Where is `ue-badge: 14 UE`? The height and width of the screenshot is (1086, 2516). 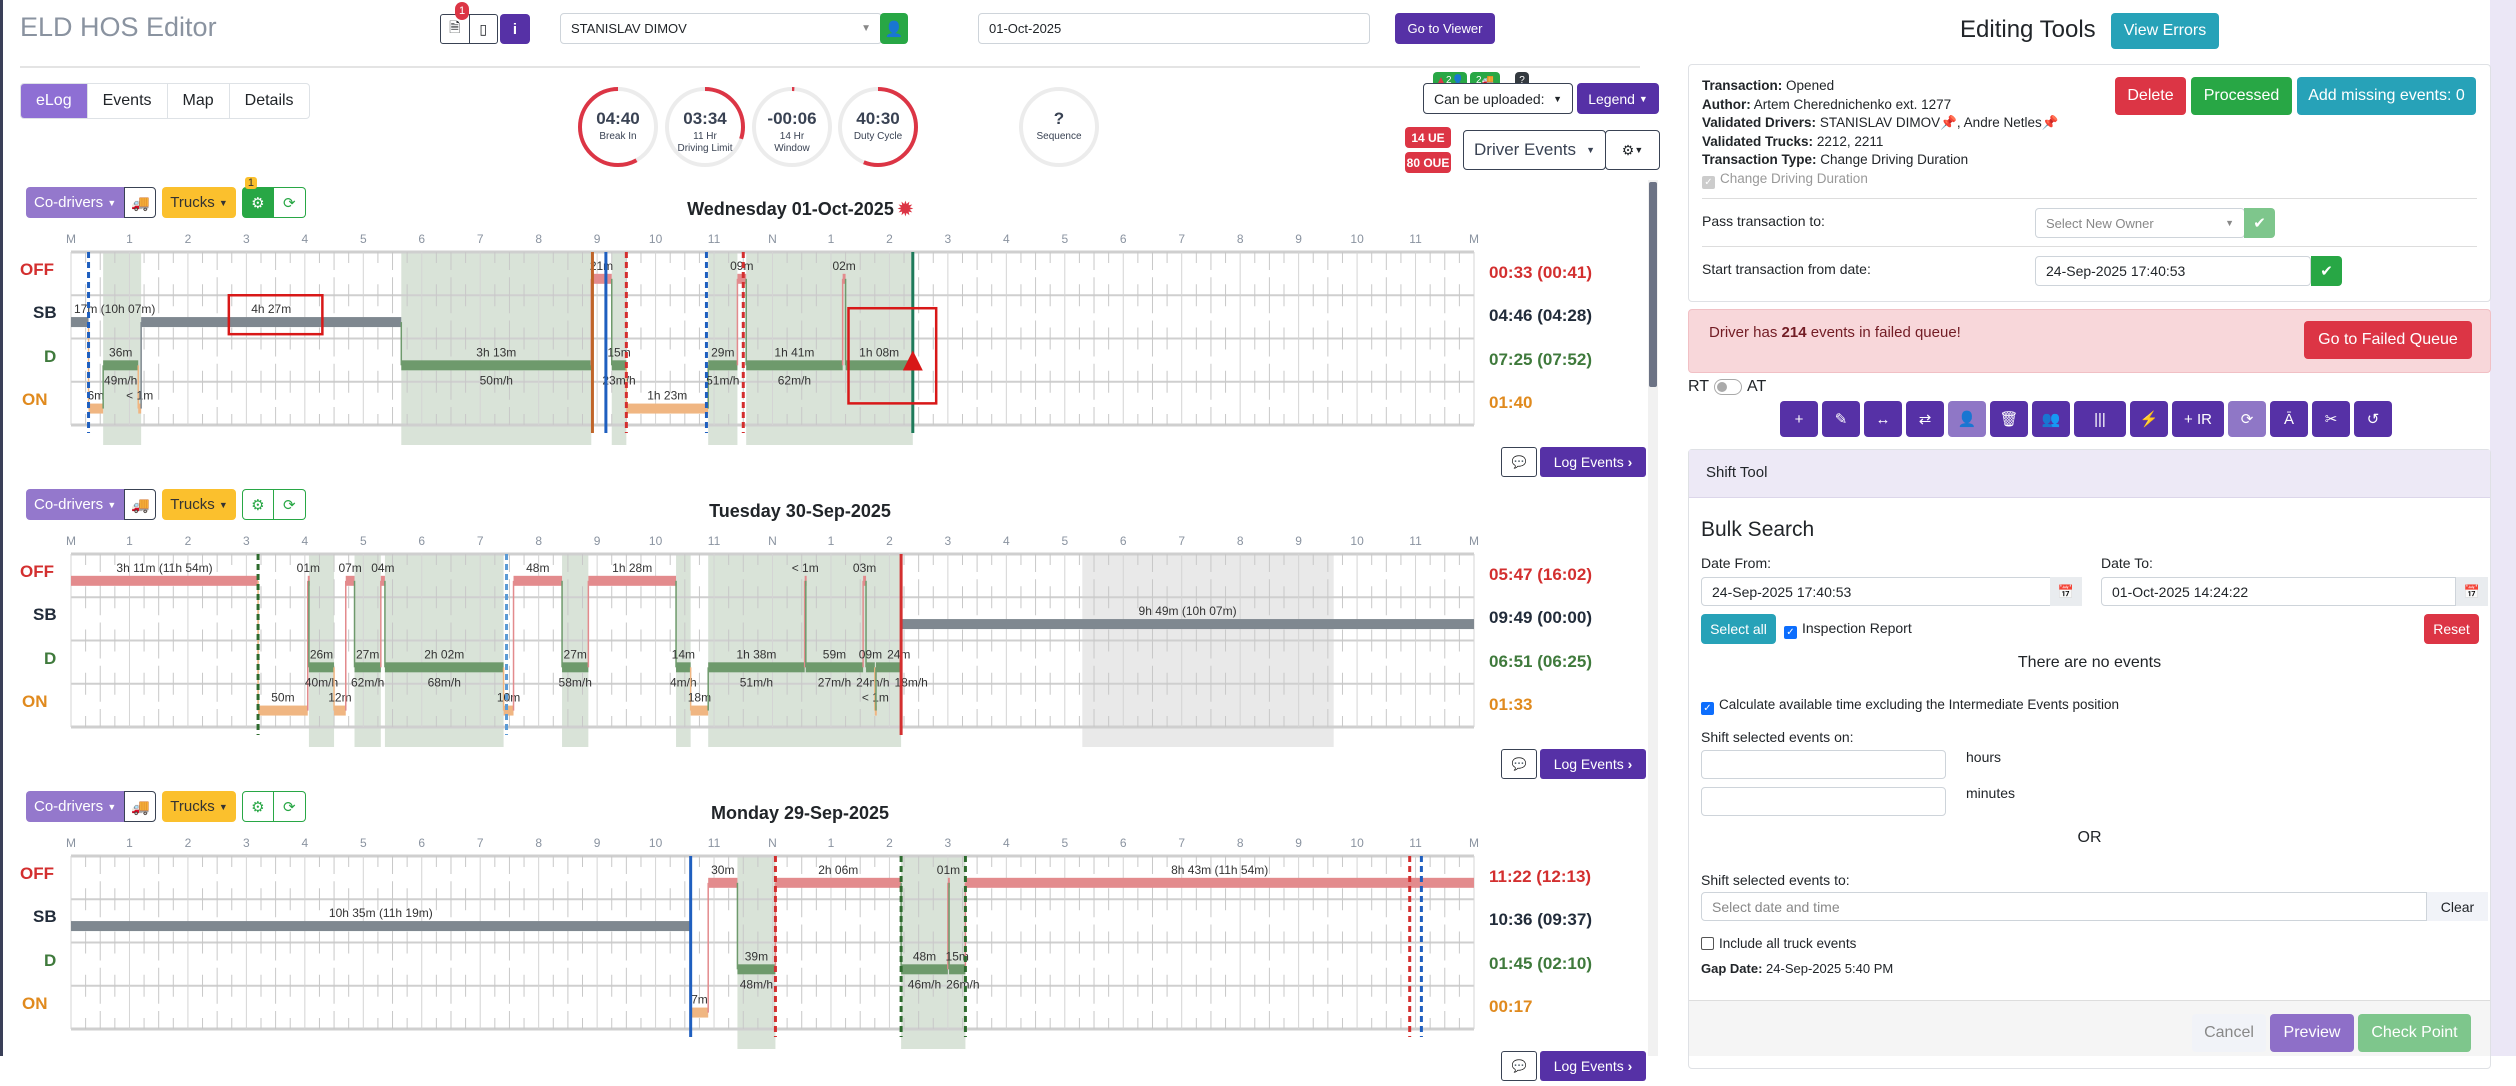
ue-badge: 14 UE is located at coordinates (1428, 137).